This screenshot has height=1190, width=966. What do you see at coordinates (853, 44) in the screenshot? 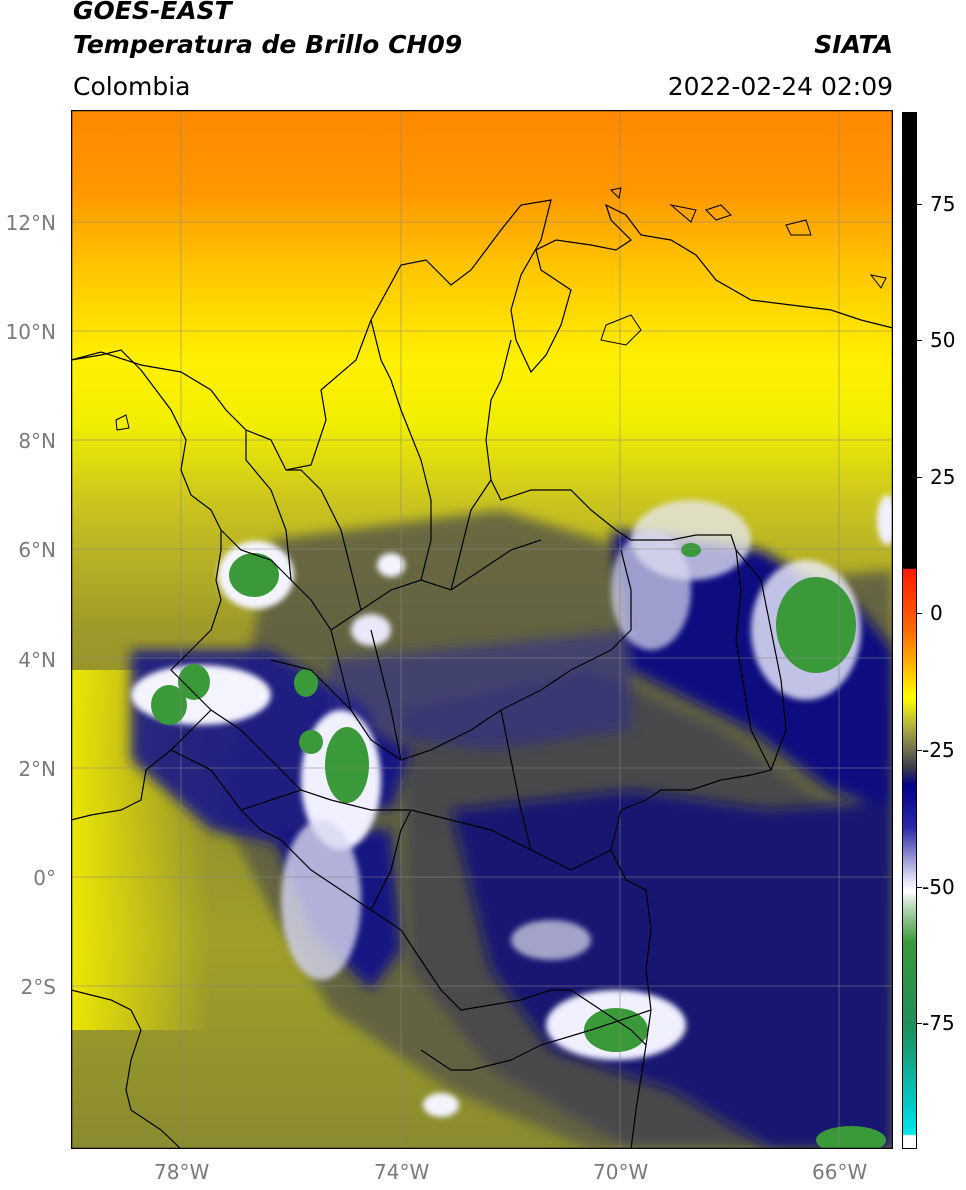
I see `agency-label: SIATA` at bounding box center [853, 44].